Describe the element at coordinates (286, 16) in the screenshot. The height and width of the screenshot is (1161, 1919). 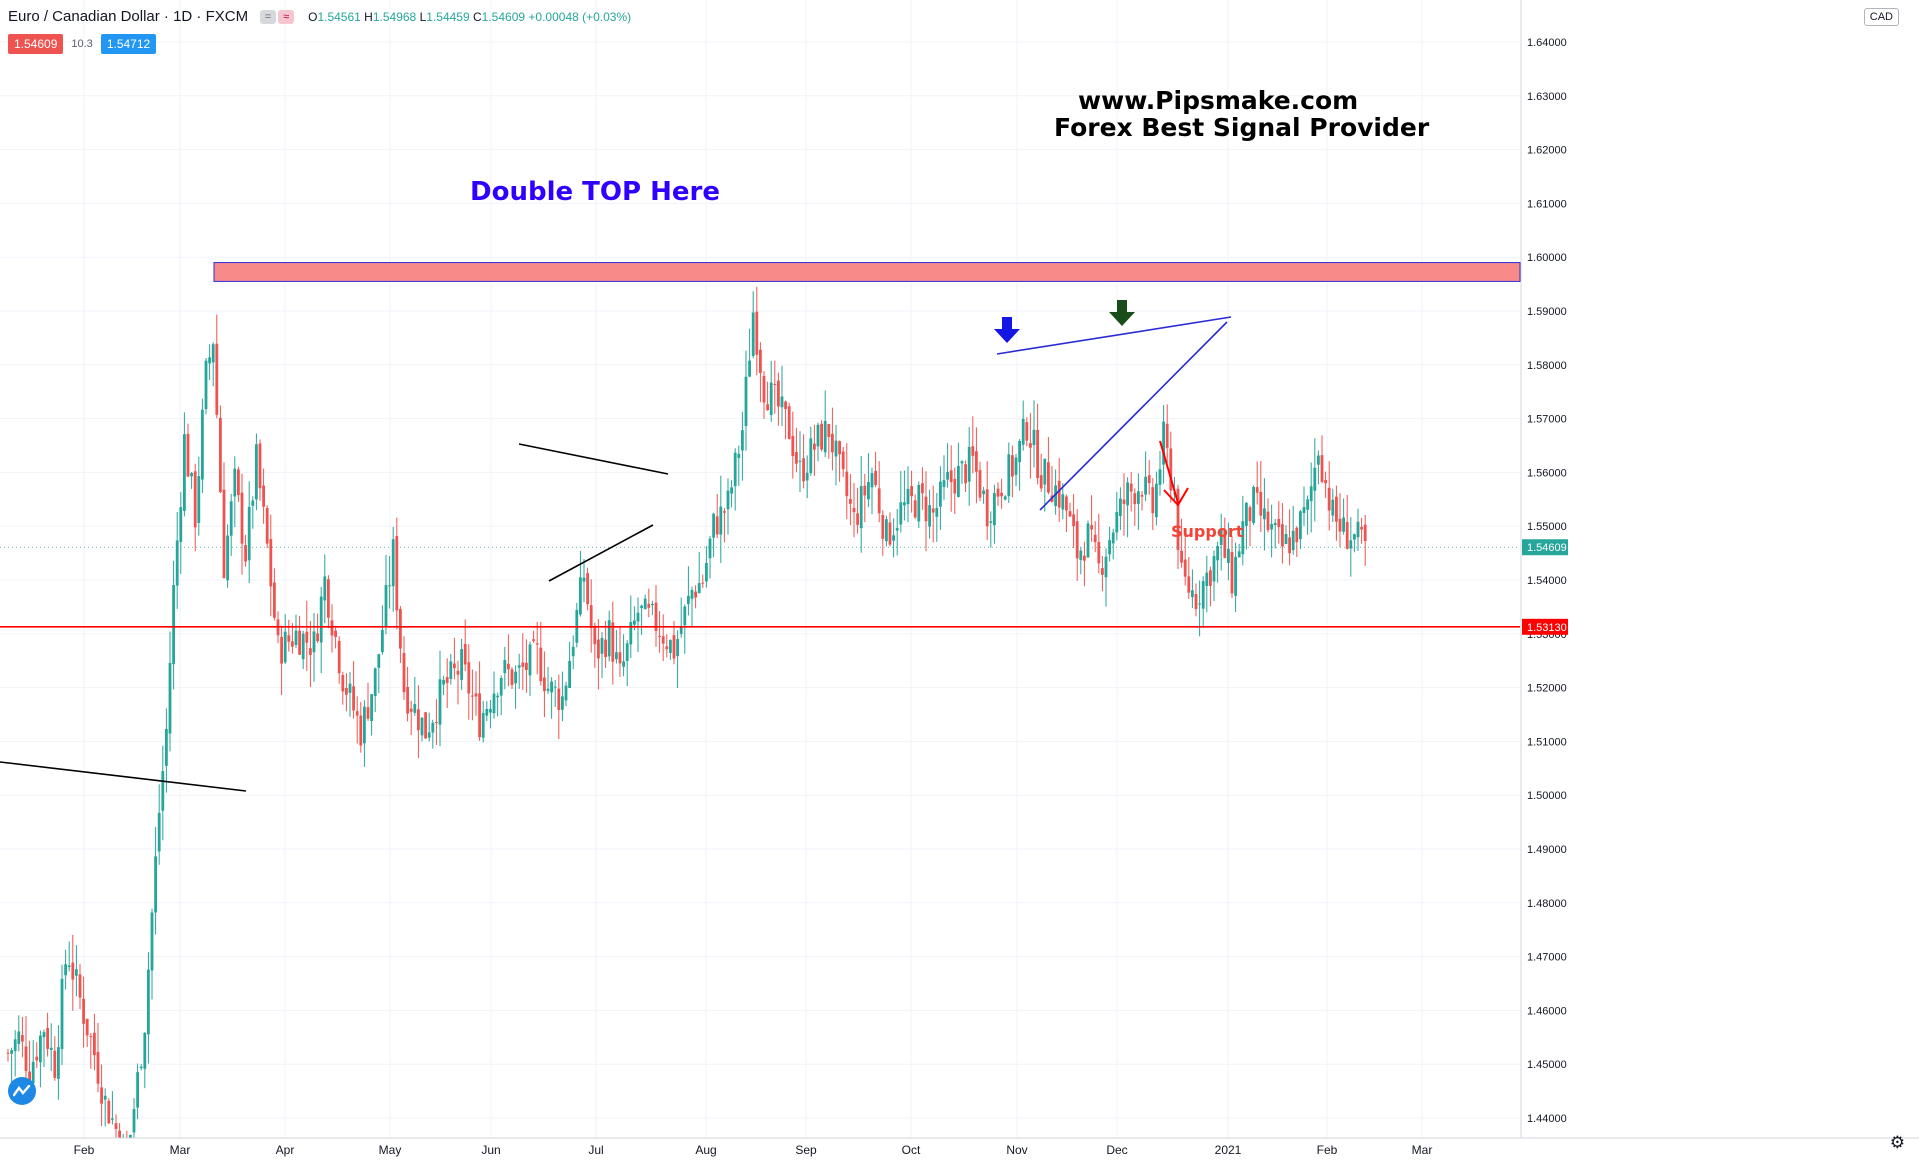
I see `compare-toggle-button: ≈` at that location.